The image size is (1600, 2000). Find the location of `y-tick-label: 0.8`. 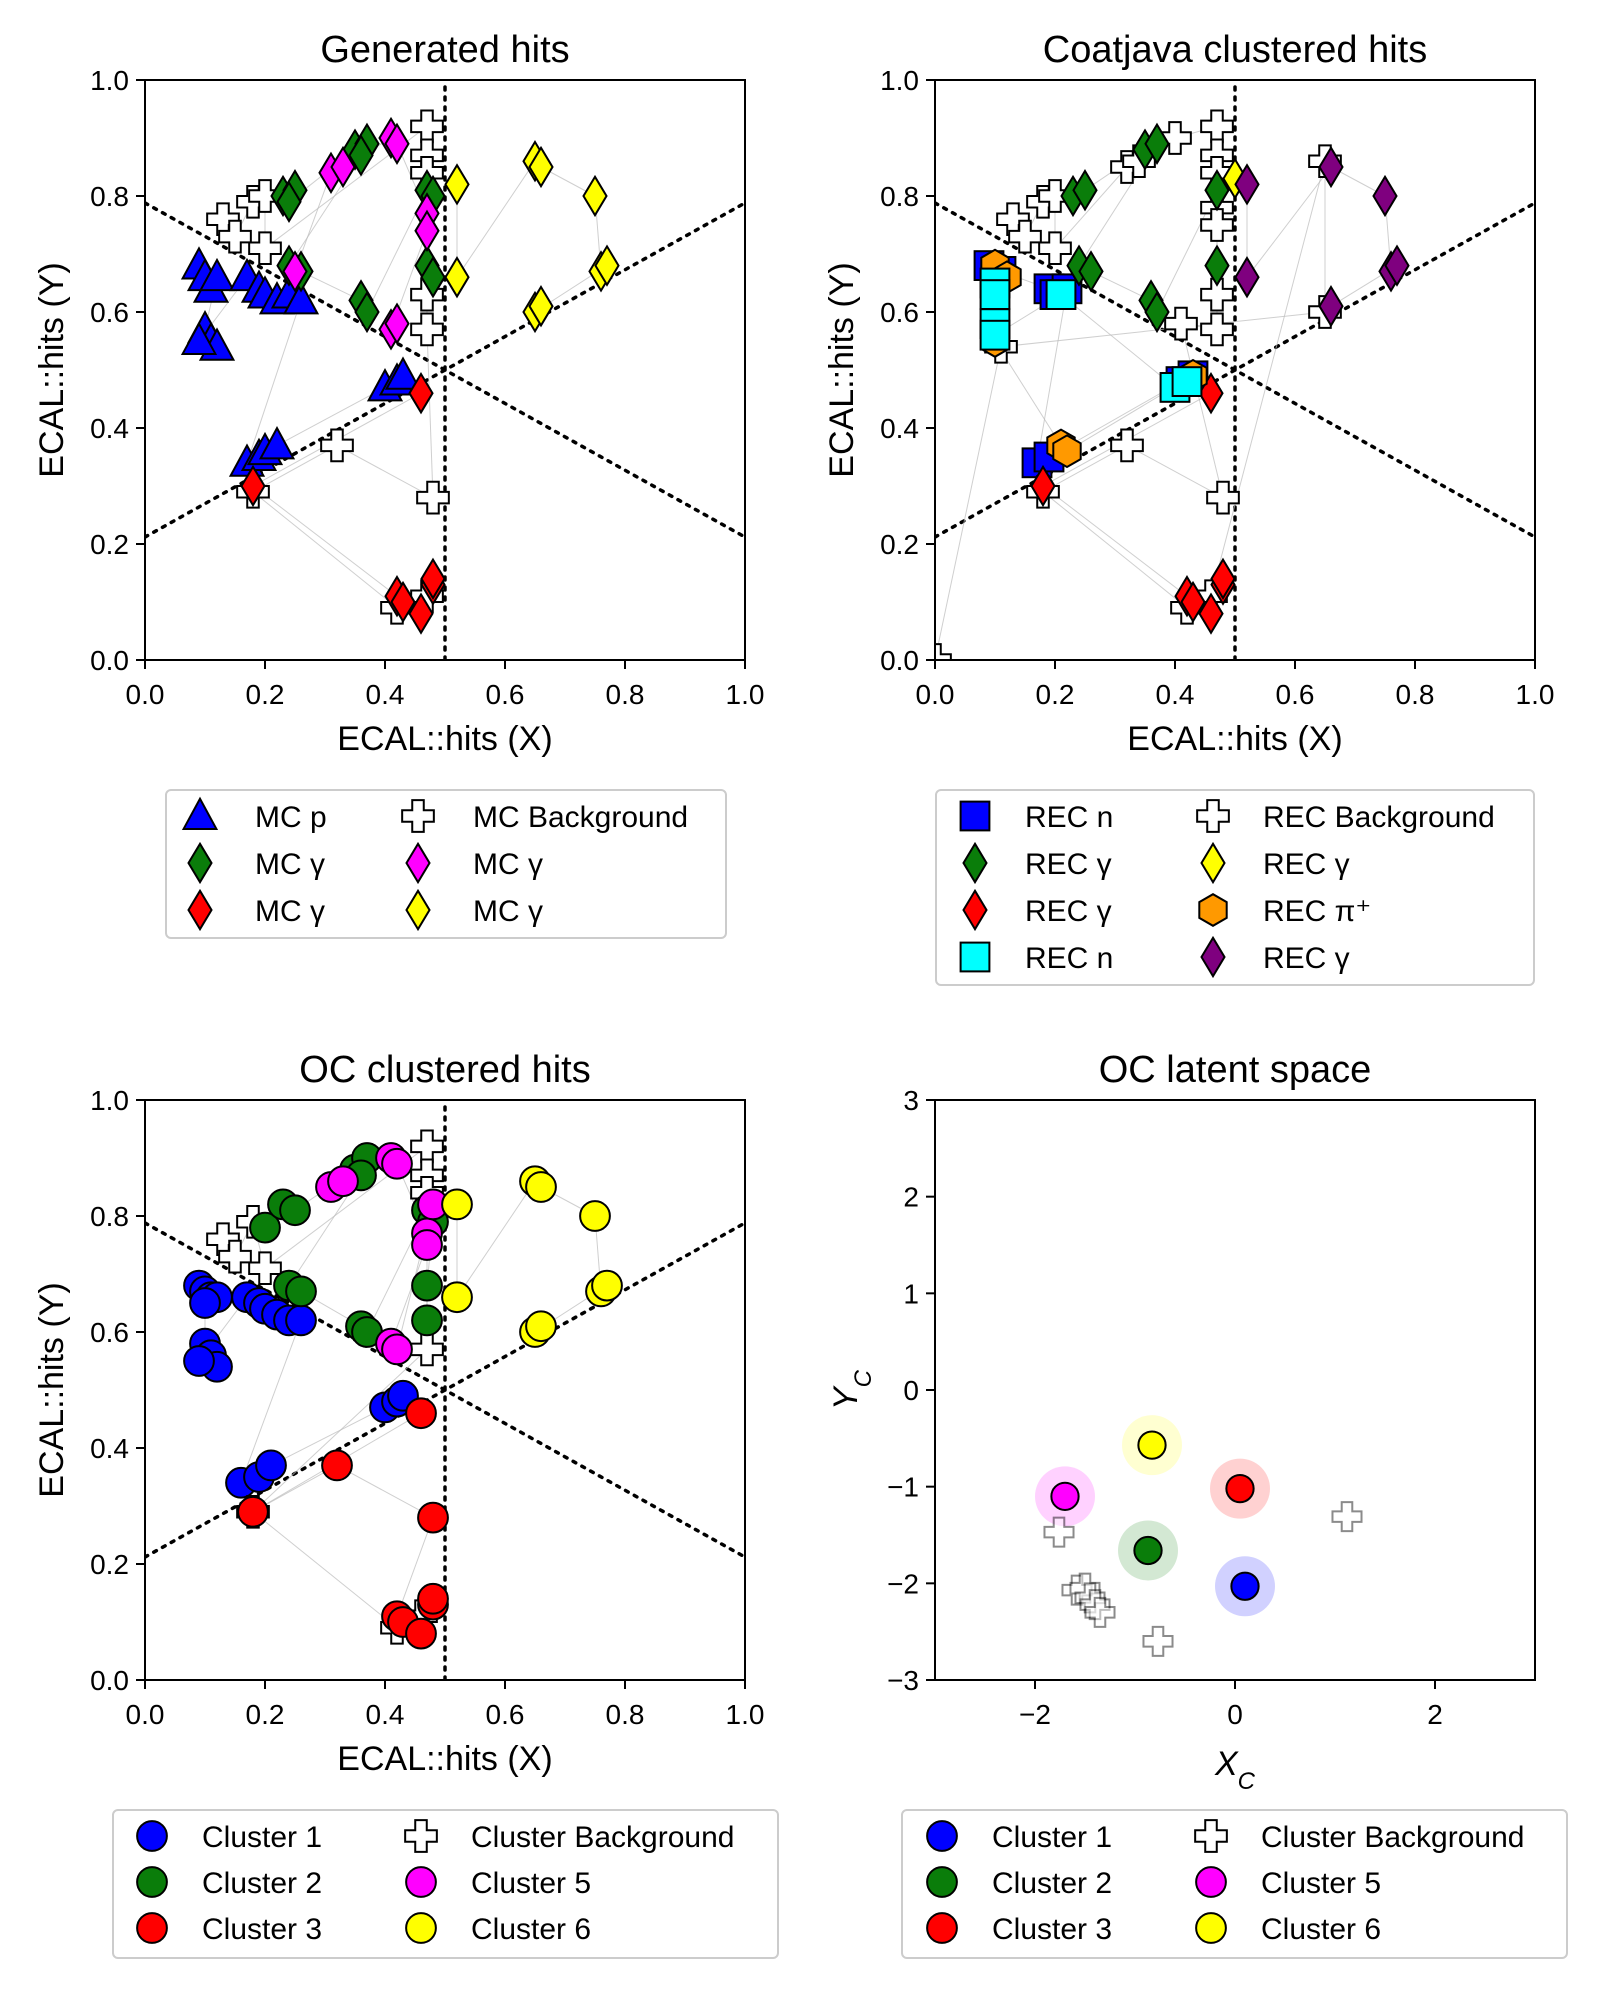

y-tick-label: 0.8 is located at coordinates (109, 1216).